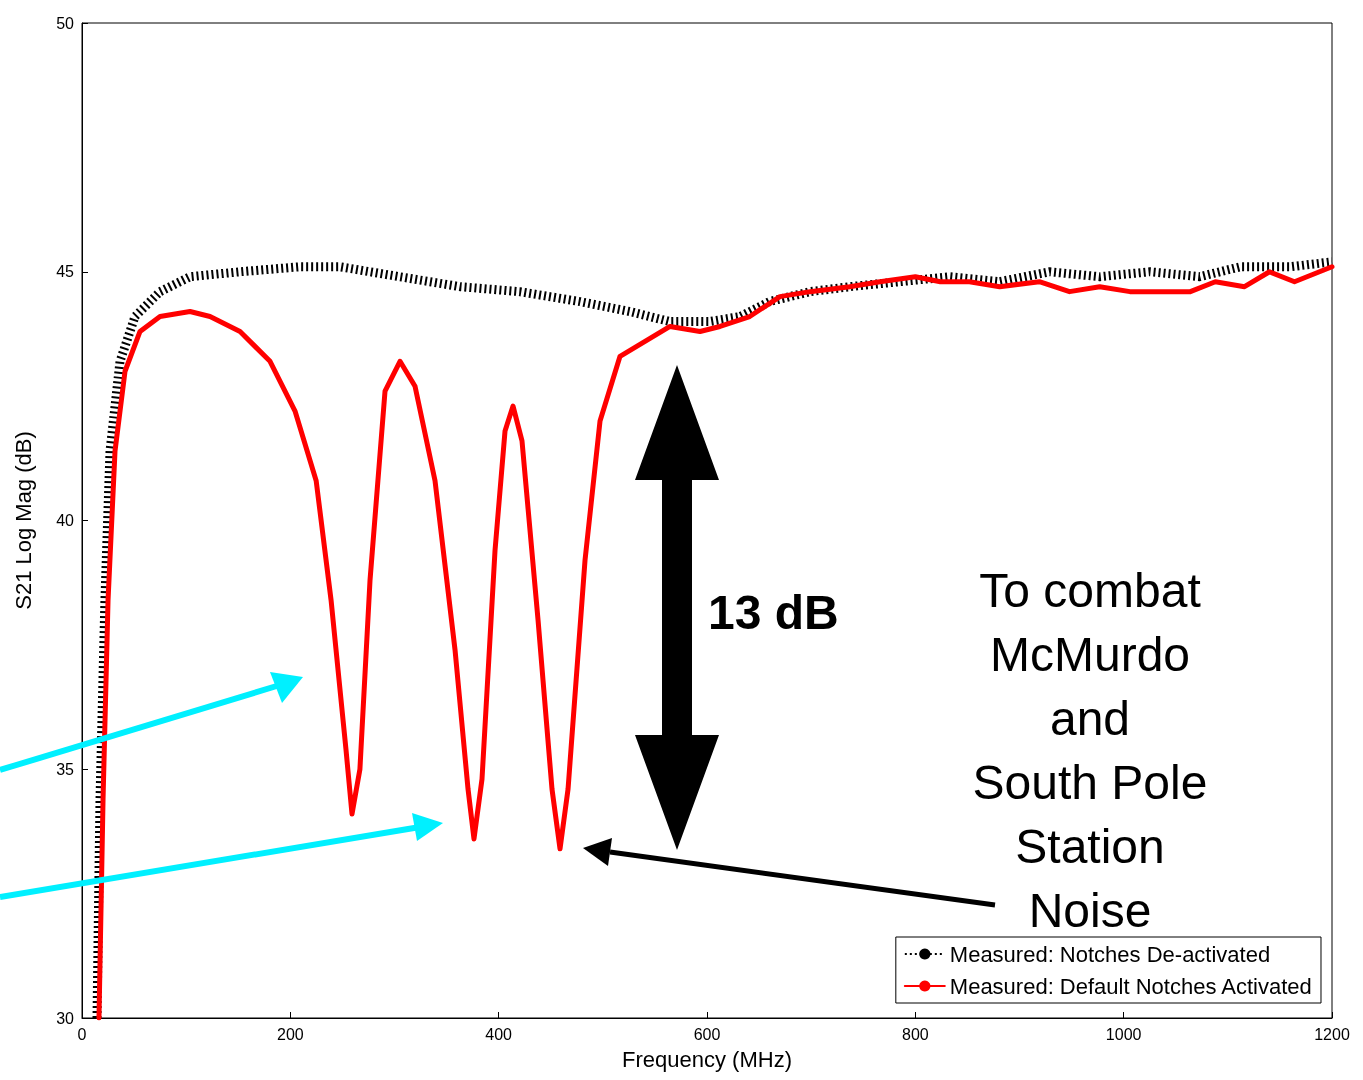 The image size is (1363, 1080). Describe the element at coordinates (499, 1034) in the screenshot. I see `x-tick-label: 400` at that location.